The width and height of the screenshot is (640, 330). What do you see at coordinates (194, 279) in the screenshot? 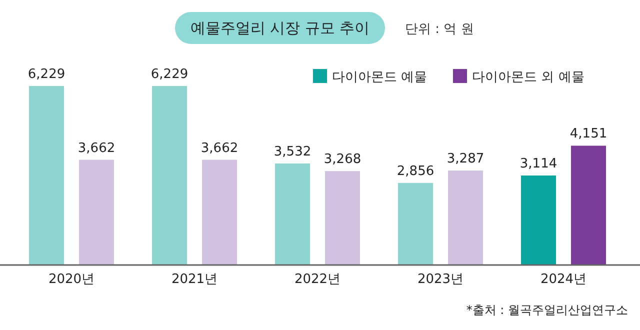
I see `x-tick-label: 2021년` at bounding box center [194, 279].